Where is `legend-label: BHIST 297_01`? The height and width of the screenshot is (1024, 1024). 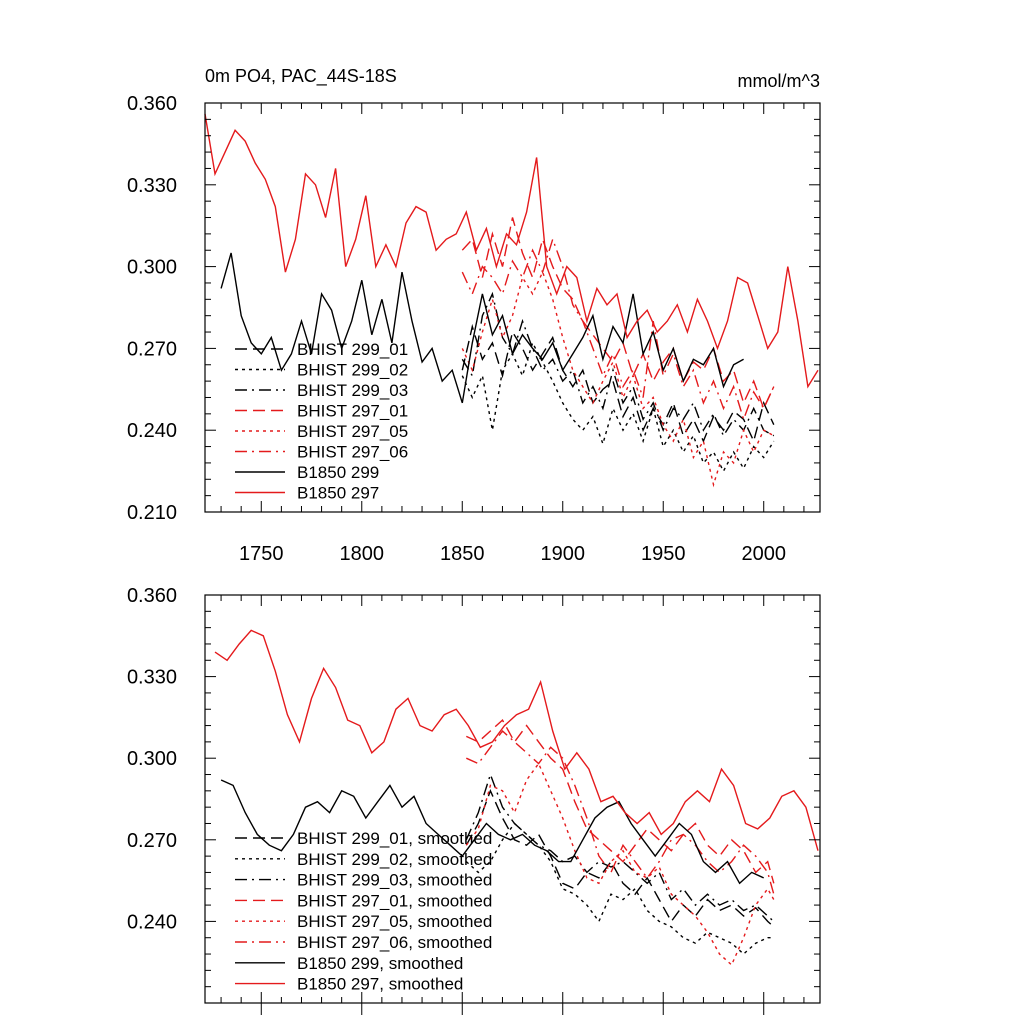
legend-label: BHIST 297_01 is located at coordinates (352, 411).